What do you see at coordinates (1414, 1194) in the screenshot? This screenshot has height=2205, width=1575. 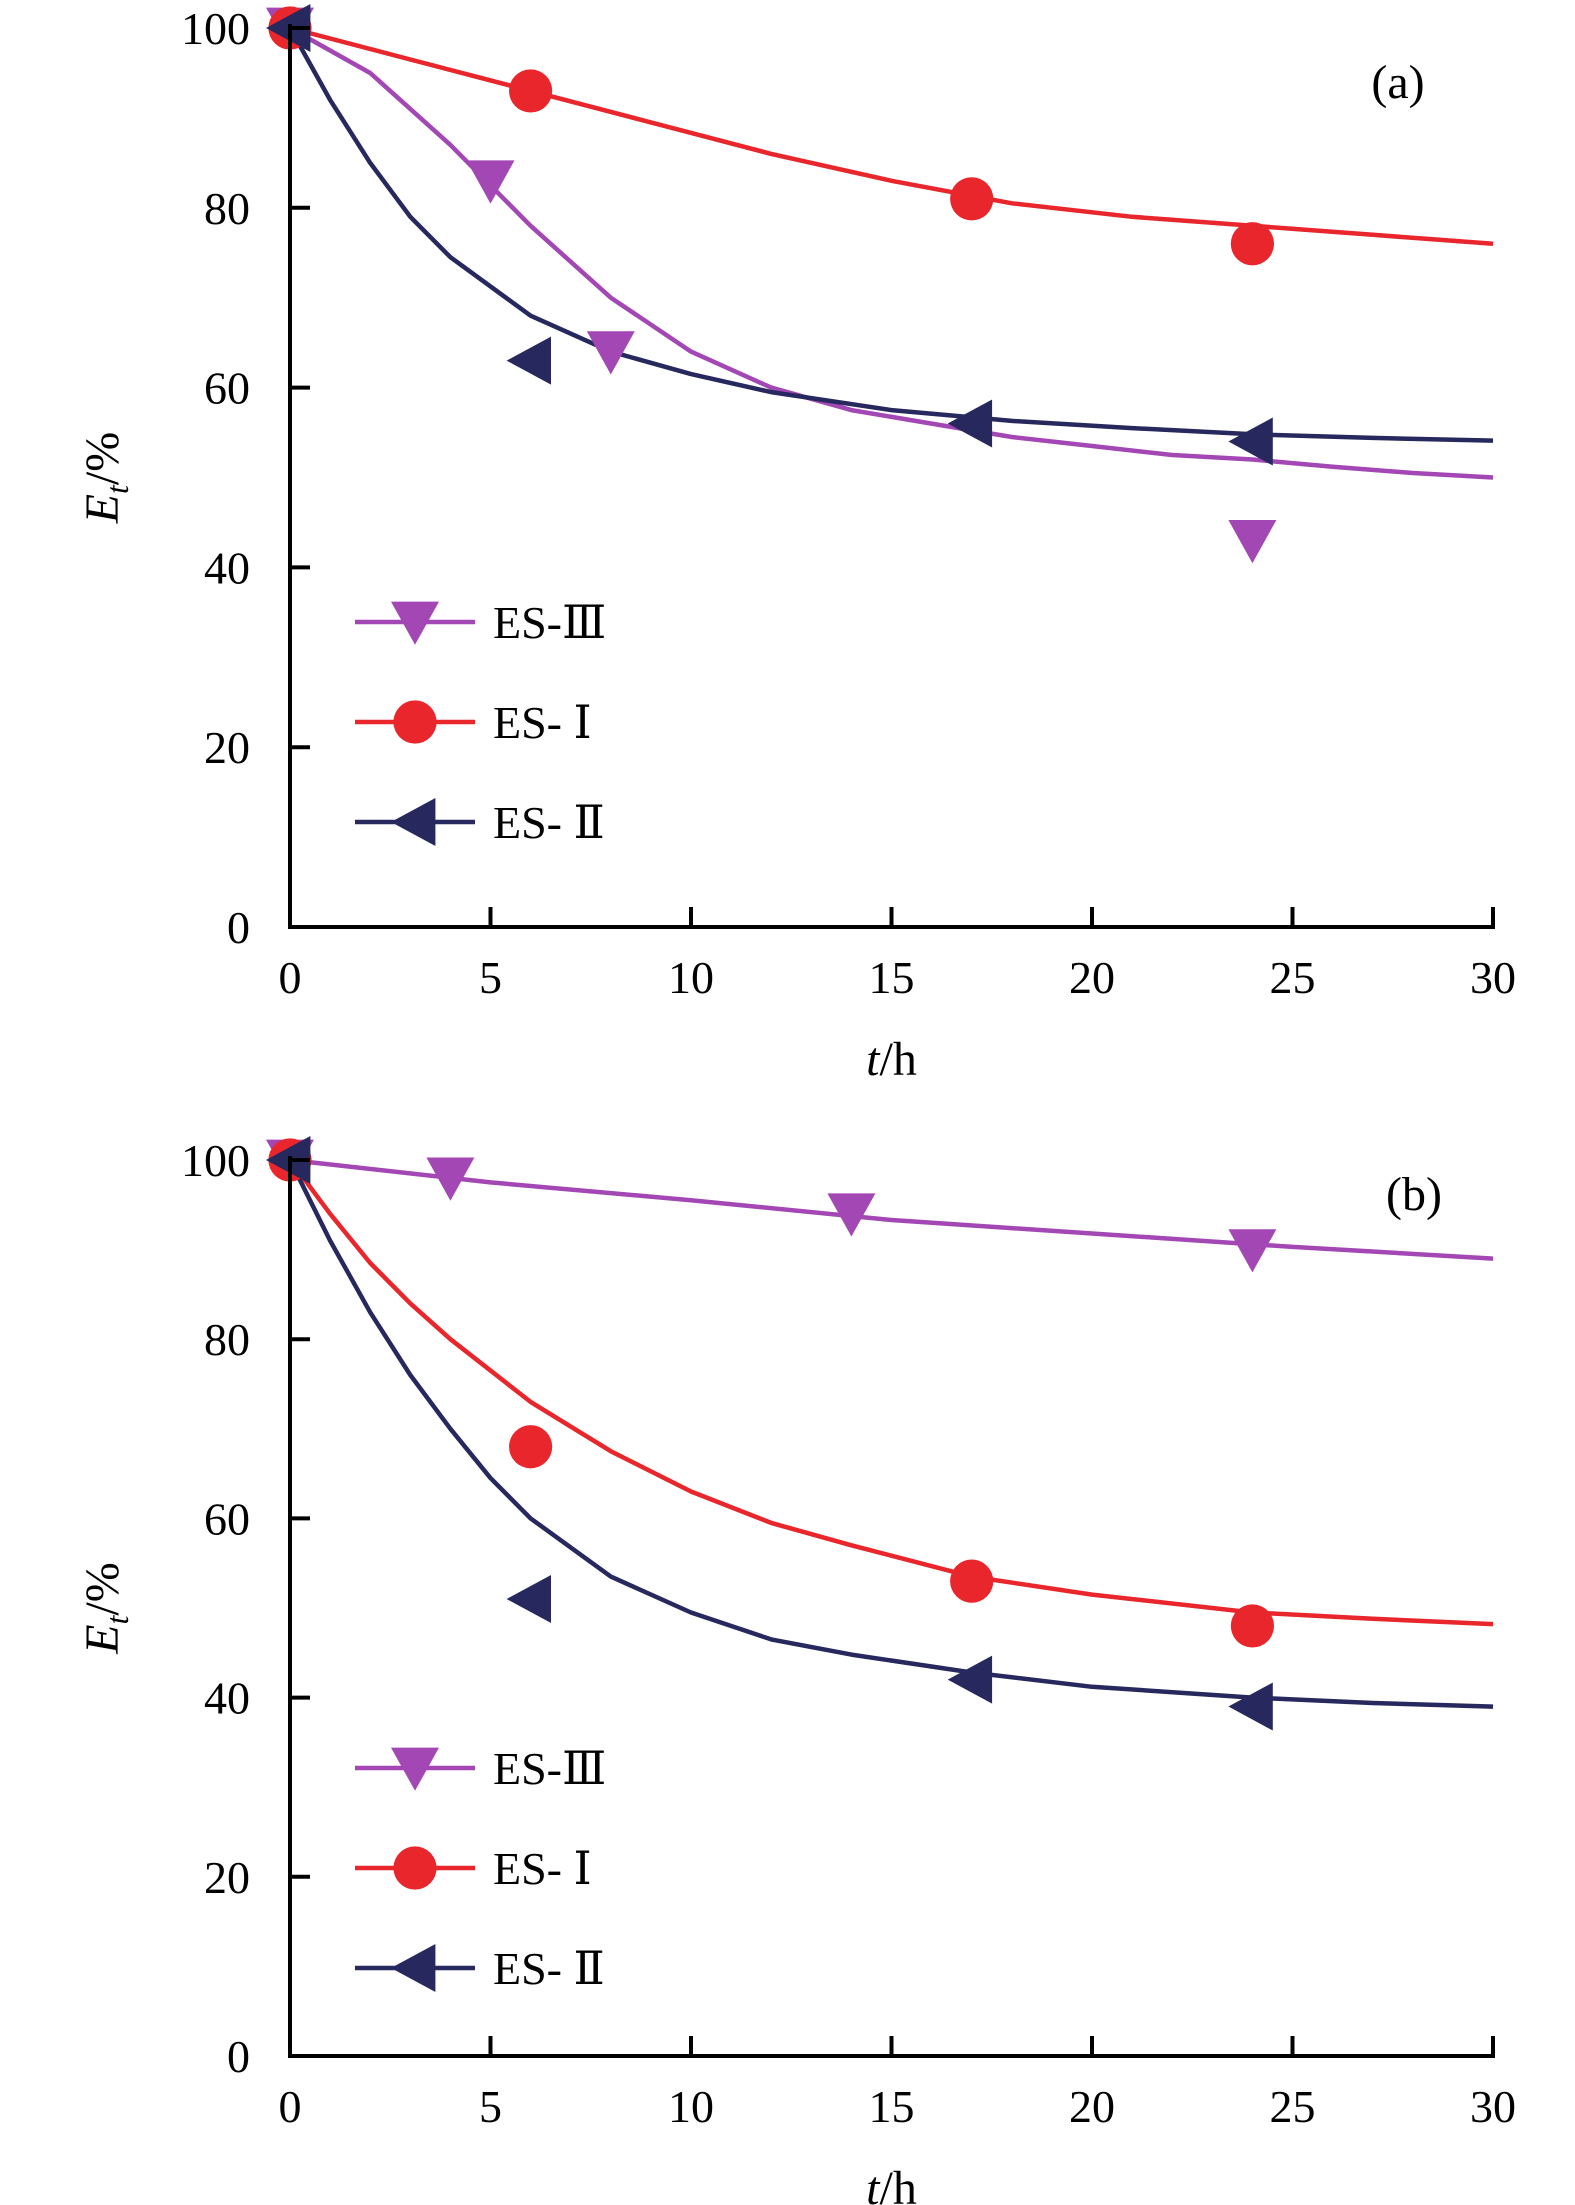 I see `panel-label: (b)` at bounding box center [1414, 1194].